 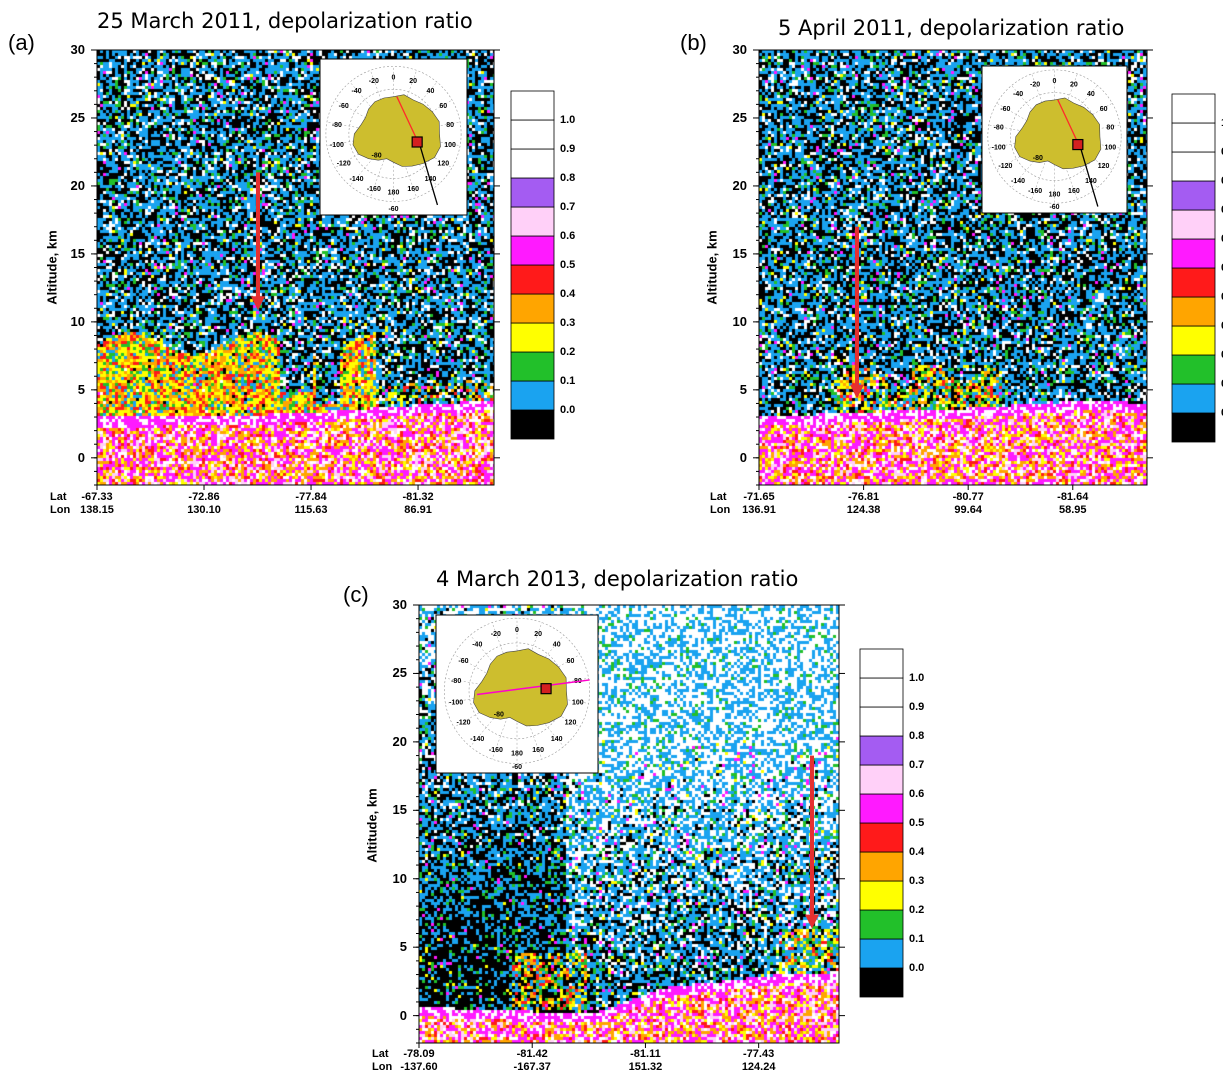 I want to click on lat-value: -67.33, so click(x=97, y=497).